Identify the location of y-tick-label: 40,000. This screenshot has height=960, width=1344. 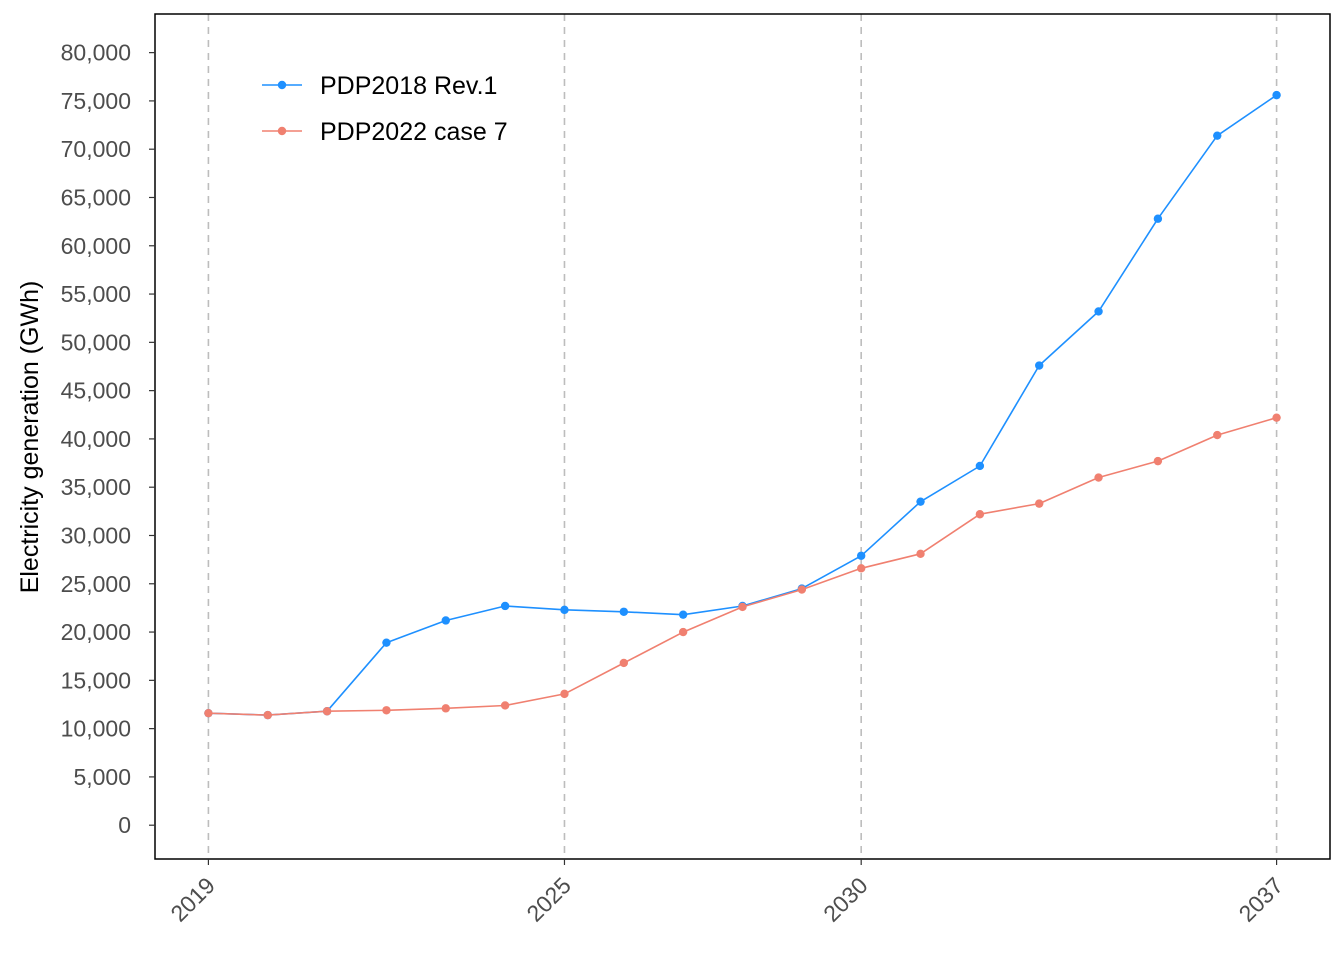
(96, 439).